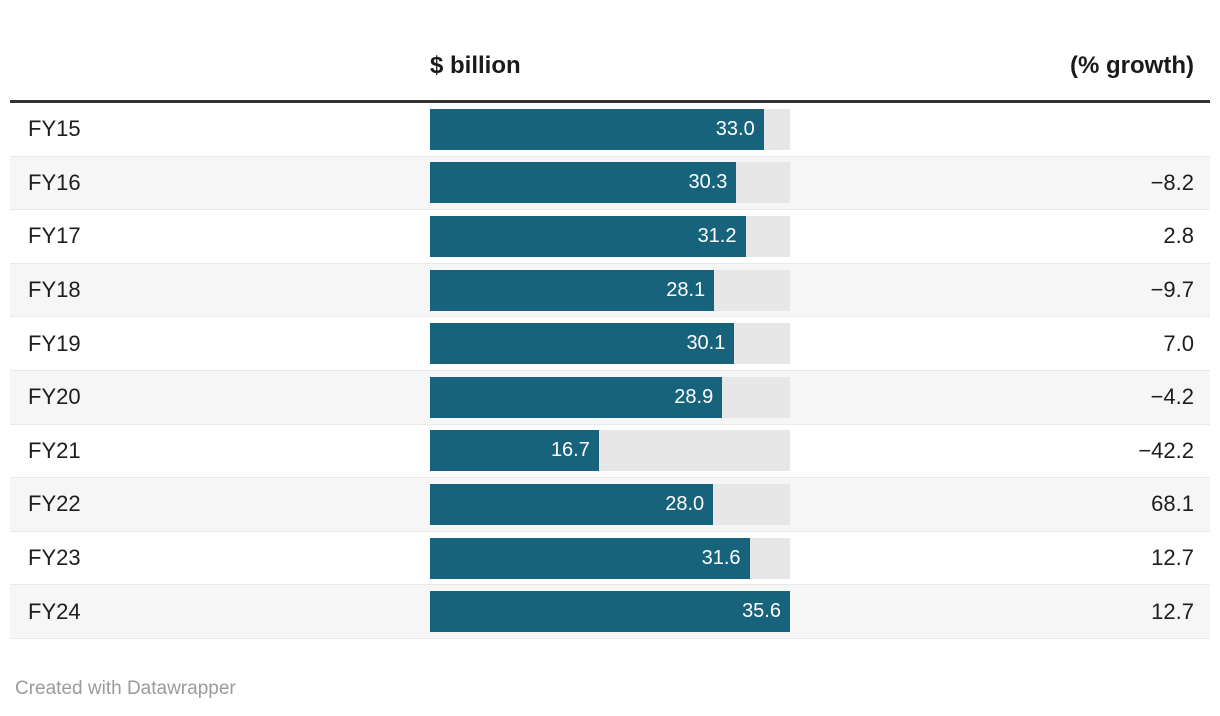  Describe the element at coordinates (54, 290) in the screenshot. I see `row-label: FY18` at that location.